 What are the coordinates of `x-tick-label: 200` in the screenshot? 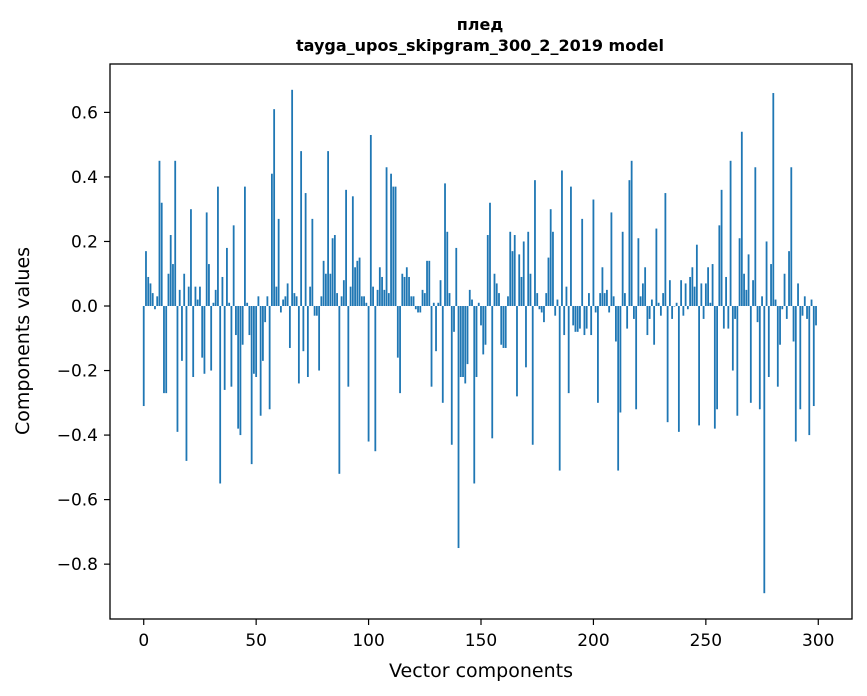 It's located at (593, 641).